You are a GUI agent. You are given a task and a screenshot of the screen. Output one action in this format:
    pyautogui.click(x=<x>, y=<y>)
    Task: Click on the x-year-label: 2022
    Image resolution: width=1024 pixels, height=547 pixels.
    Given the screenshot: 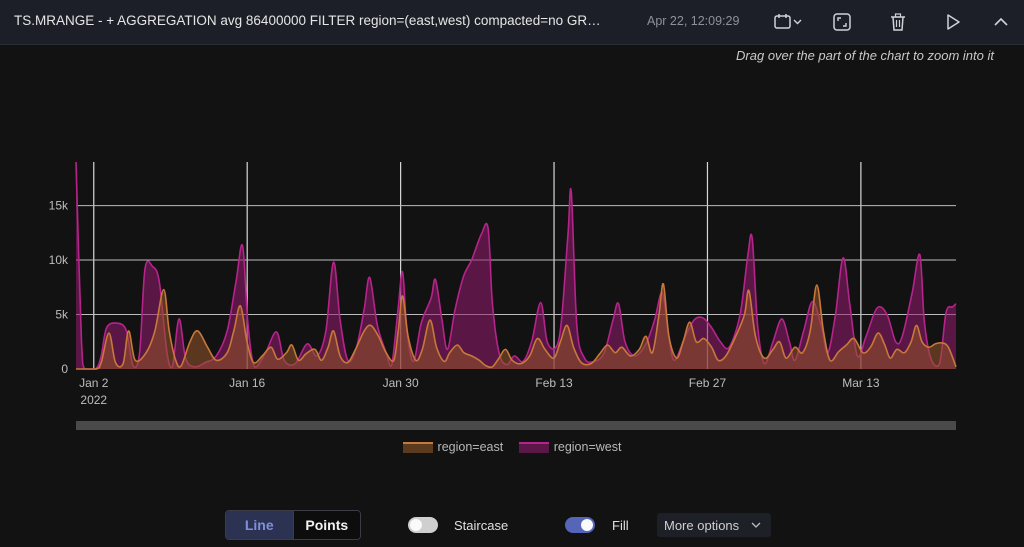 What is the action you would take?
    pyautogui.click(x=93, y=400)
    